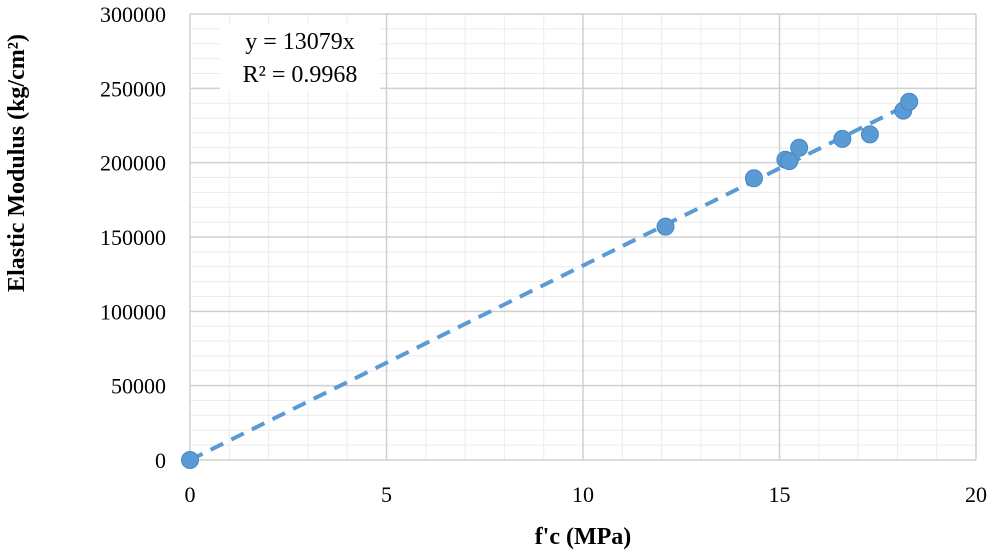 This screenshot has width=995, height=554. Describe the element at coordinates (133, 88) in the screenshot. I see `y-tick-label: 250000` at that location.